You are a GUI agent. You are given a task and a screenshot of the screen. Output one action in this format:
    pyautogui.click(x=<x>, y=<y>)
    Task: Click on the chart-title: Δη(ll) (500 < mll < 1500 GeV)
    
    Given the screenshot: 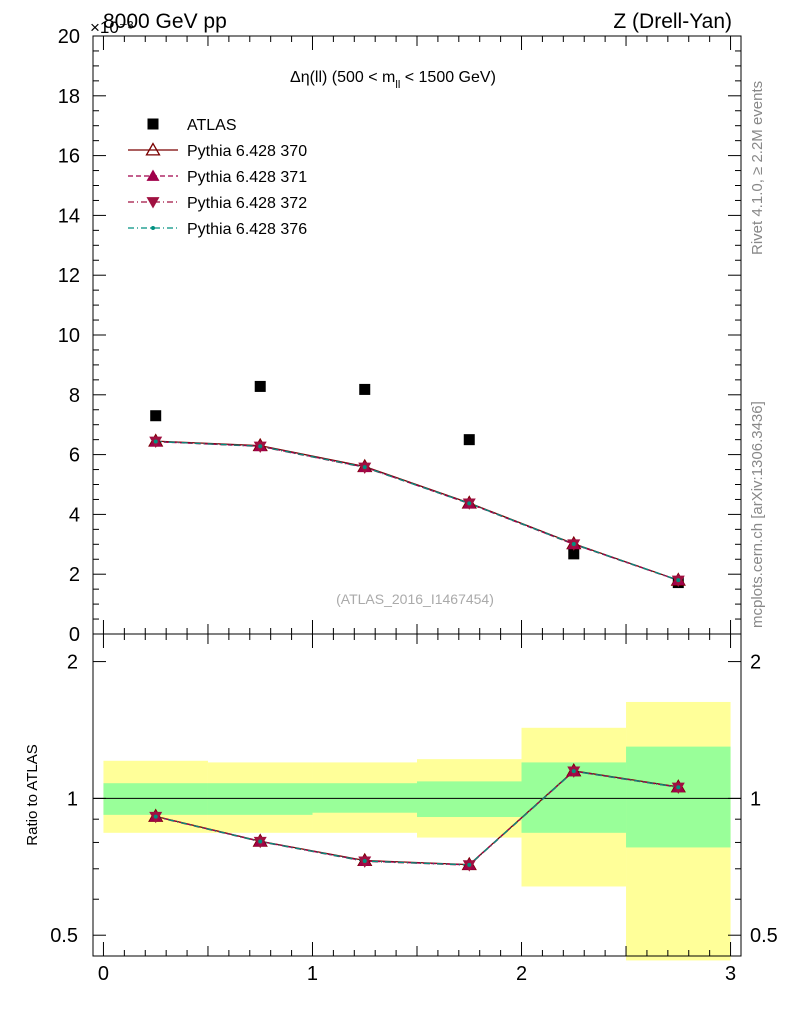 What is the action you would take?
    pyautogui.click(x=393, y=80)
    